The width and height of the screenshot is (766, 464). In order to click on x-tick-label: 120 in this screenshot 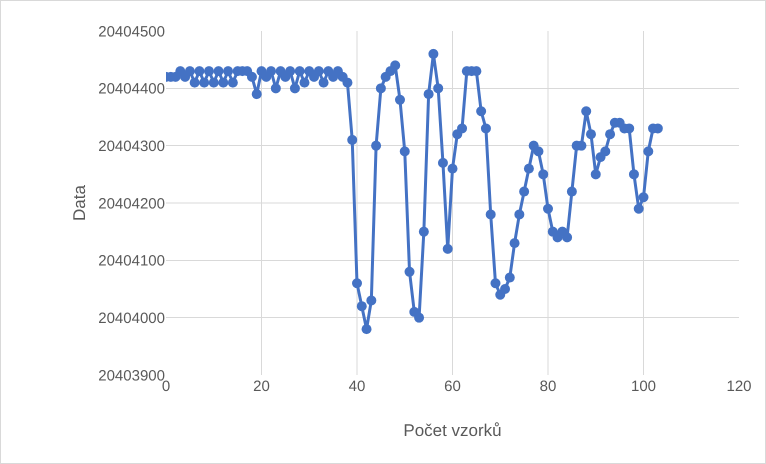, I will do `click(739, 386)`.